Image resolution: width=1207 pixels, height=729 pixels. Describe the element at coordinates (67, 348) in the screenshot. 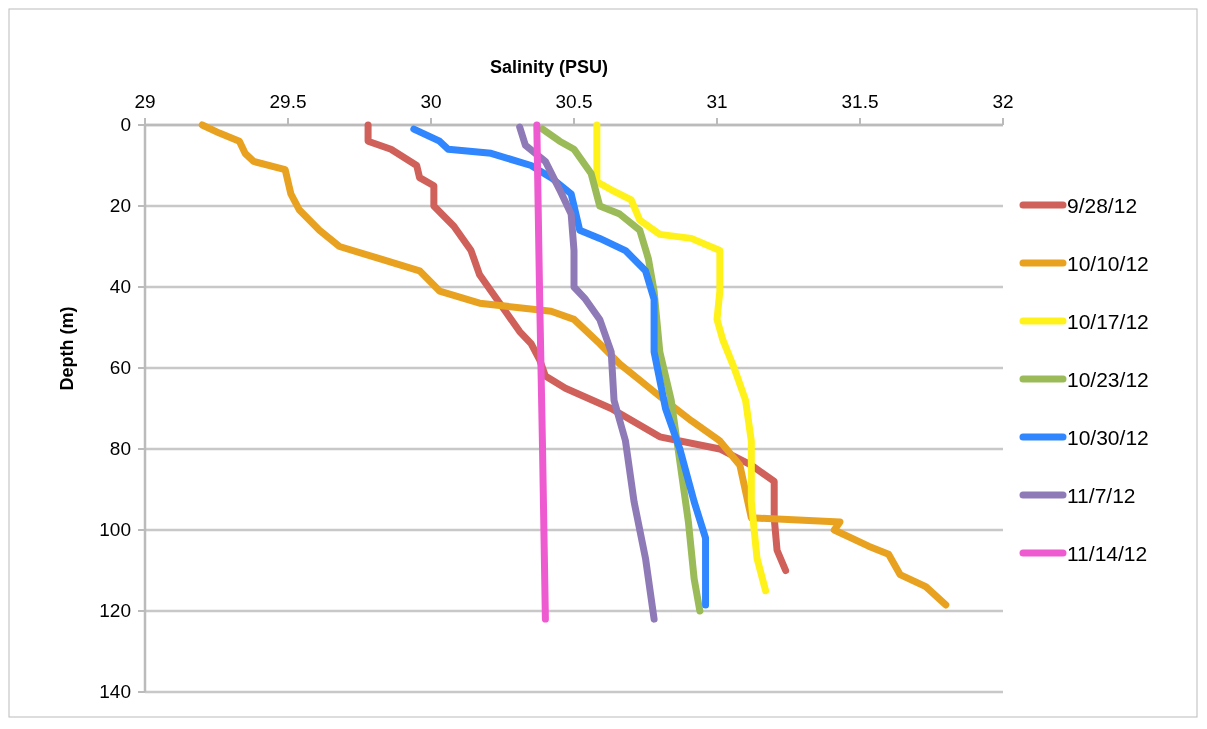

I see `y-axis-title: Depth (m)` at that location.